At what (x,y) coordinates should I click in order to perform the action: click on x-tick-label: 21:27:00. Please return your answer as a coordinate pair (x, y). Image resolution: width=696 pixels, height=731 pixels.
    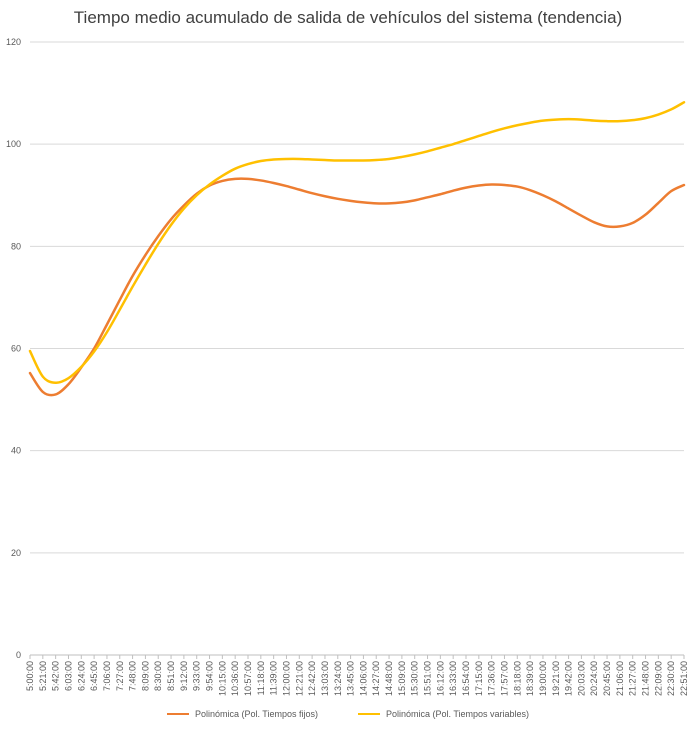
    Looking at the image, I should click on (633, 678).